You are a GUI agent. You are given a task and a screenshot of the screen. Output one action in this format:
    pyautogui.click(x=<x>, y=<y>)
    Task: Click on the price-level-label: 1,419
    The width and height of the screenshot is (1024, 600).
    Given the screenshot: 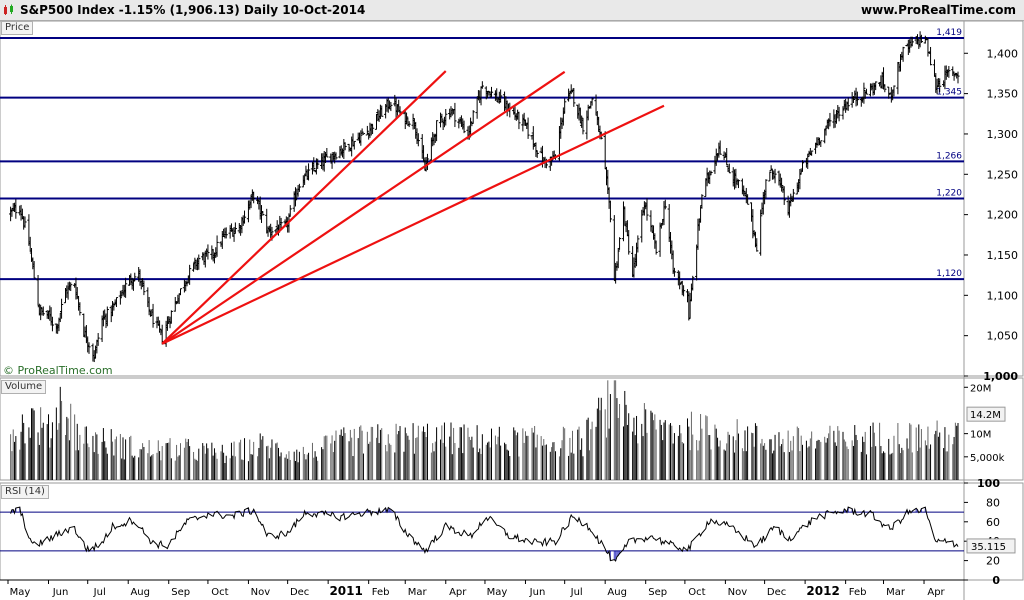 What is the action you would take?
    pyautogui.click(x=949, y=33)
    